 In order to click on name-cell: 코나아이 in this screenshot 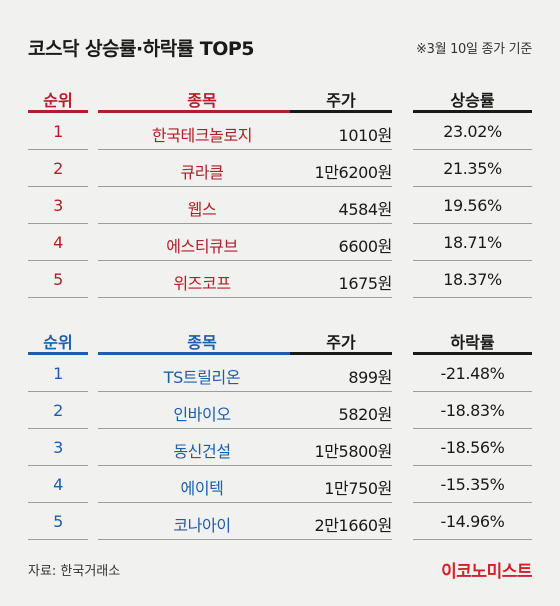, I will do `click(202, 525)`.